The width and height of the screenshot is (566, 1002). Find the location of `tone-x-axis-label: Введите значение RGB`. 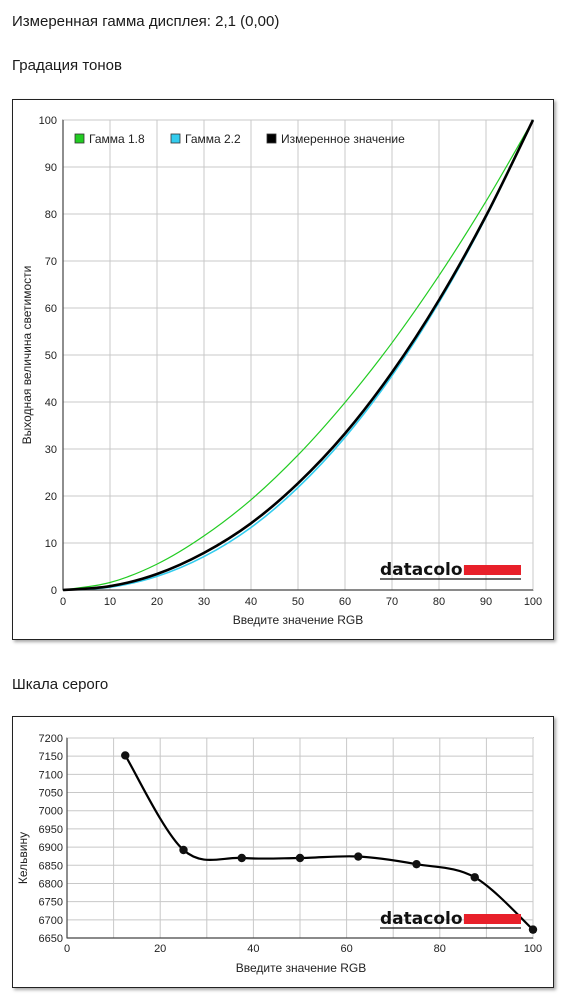

tone-x-axis-label: Введите значение RGB is located at coordinates (298, 620).